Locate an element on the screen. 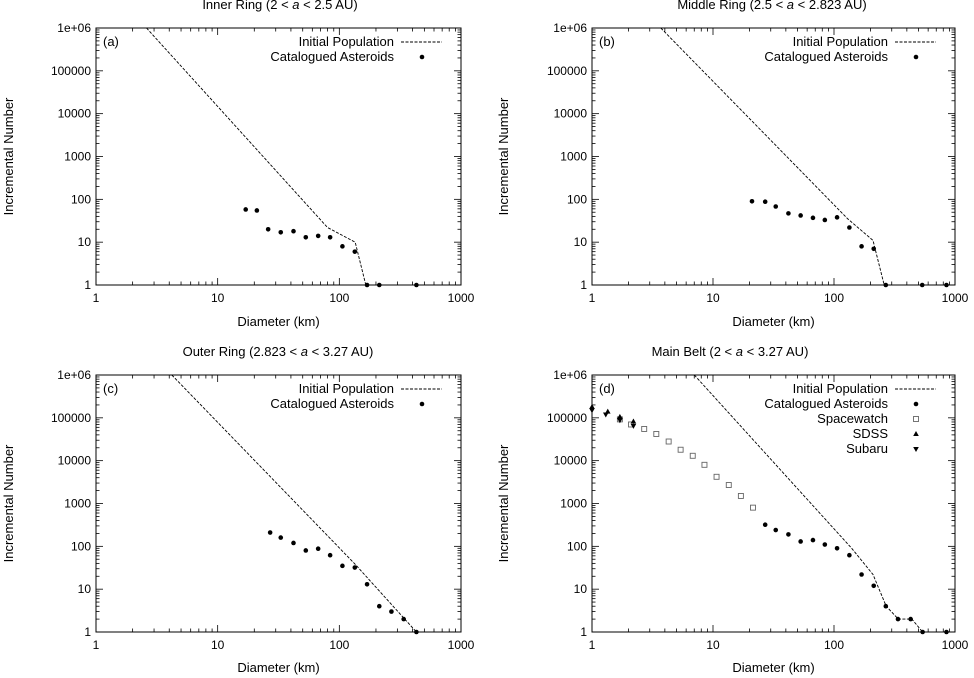 The height and width of the screenshot is (678, 974). panel-label: (b) is located at coordinates (607, 41).